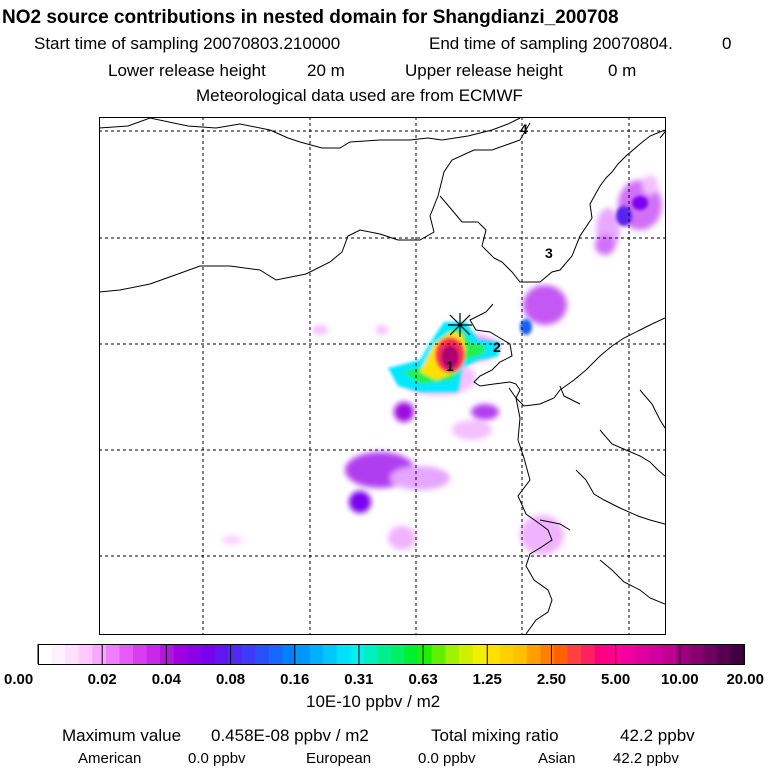  What do you see at coordinates (110, 758) in the screenshot?
I see `american-label: American` at bounding box center [110, 758].